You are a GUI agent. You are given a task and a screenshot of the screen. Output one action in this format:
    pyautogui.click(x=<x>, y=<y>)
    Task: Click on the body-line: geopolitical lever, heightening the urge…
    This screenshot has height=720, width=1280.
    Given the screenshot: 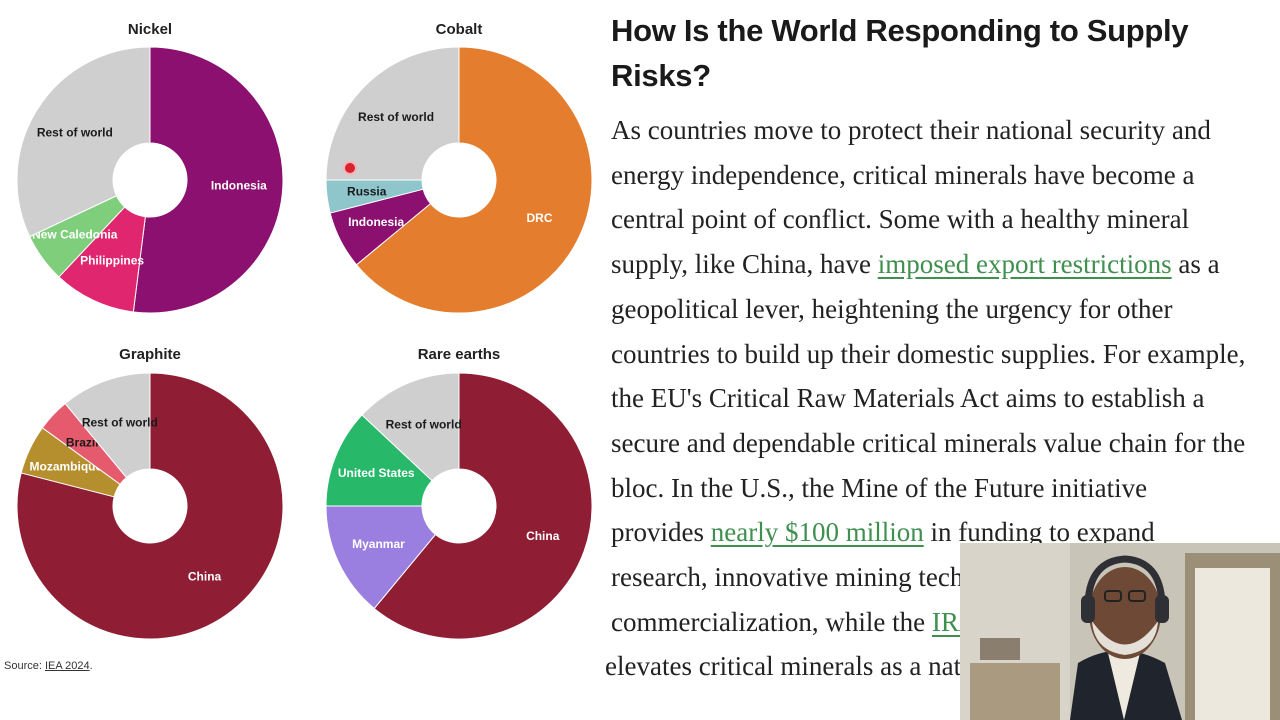 What is the action you would take?
    pyautogui.click(x=892, y=308)
    